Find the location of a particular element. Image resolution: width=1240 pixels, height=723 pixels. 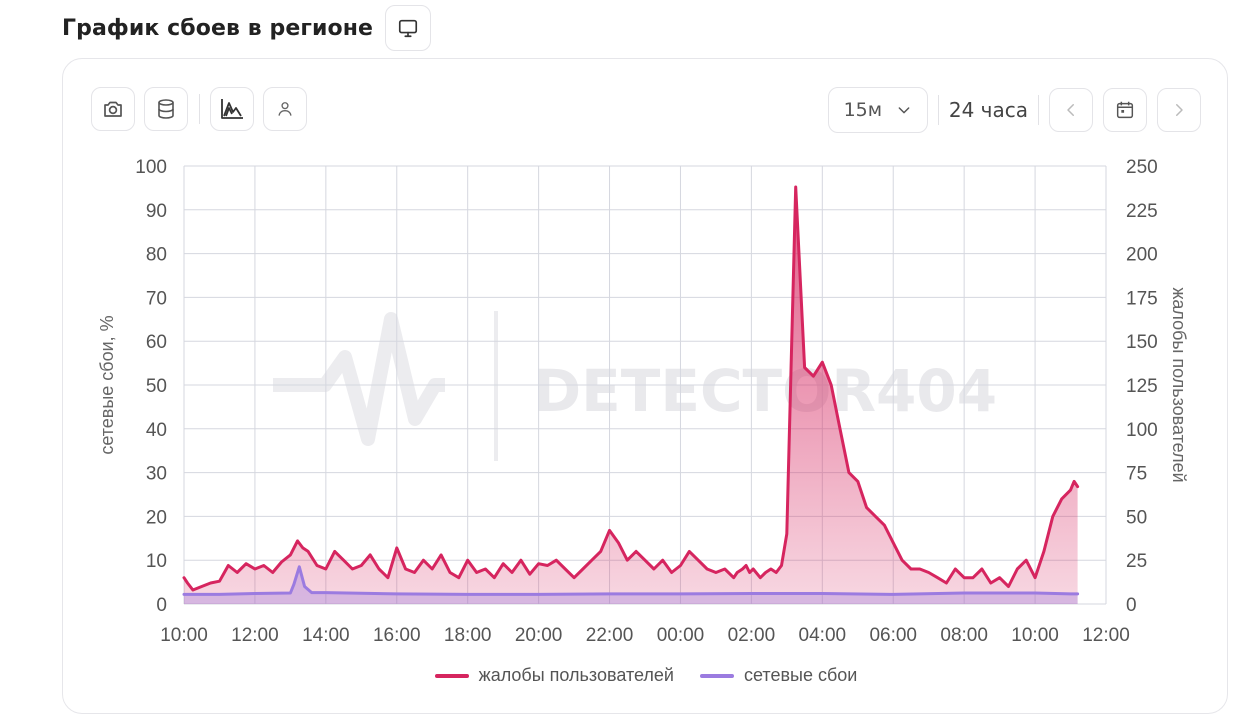

y-right-tick-label: 25 is located at coordinates (1136, 561).